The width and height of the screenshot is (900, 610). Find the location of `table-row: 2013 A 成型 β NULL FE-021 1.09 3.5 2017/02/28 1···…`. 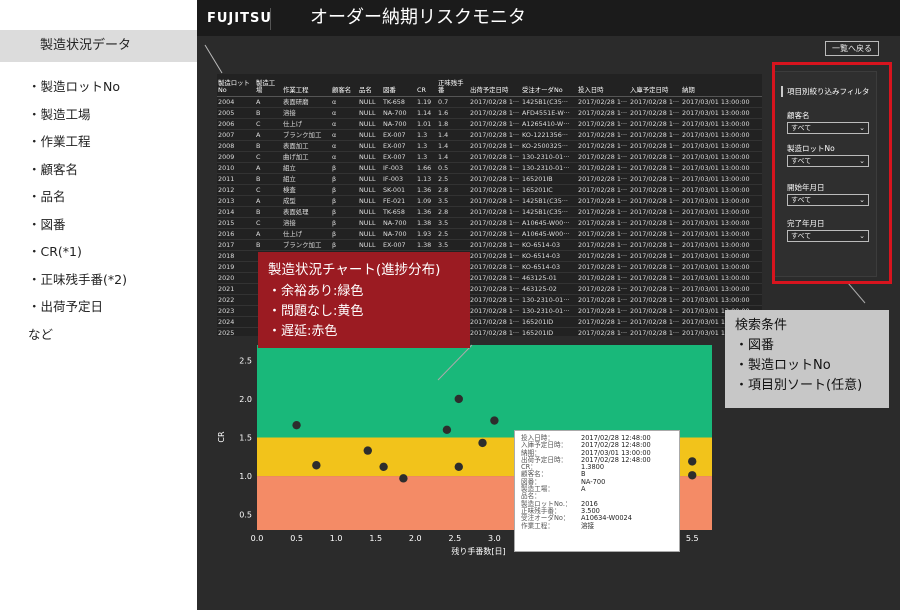

table-row: 2013 A 成型 β NULL FE-021 1.09 3.5 2017/02/28 1···… is located at coordinates (489, 201).